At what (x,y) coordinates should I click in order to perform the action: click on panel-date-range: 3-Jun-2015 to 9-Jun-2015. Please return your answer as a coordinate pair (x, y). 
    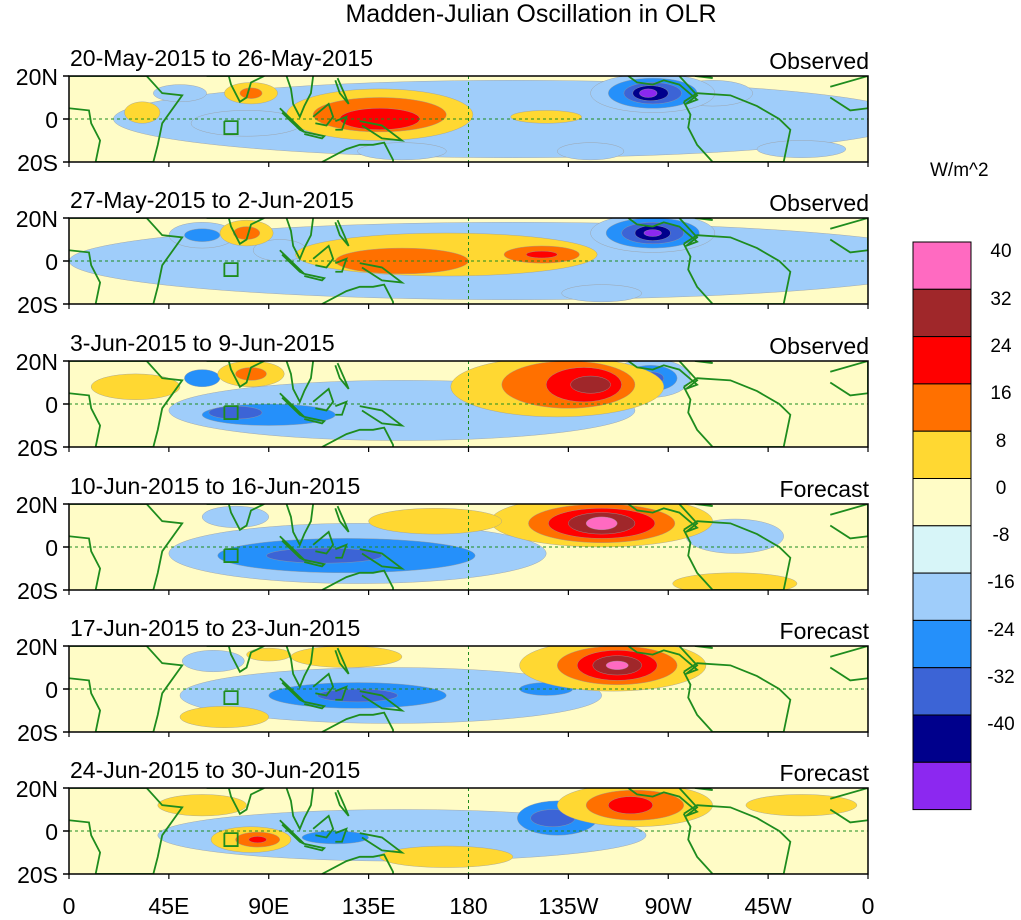
    Looking at the image, I should click on (202, 343).